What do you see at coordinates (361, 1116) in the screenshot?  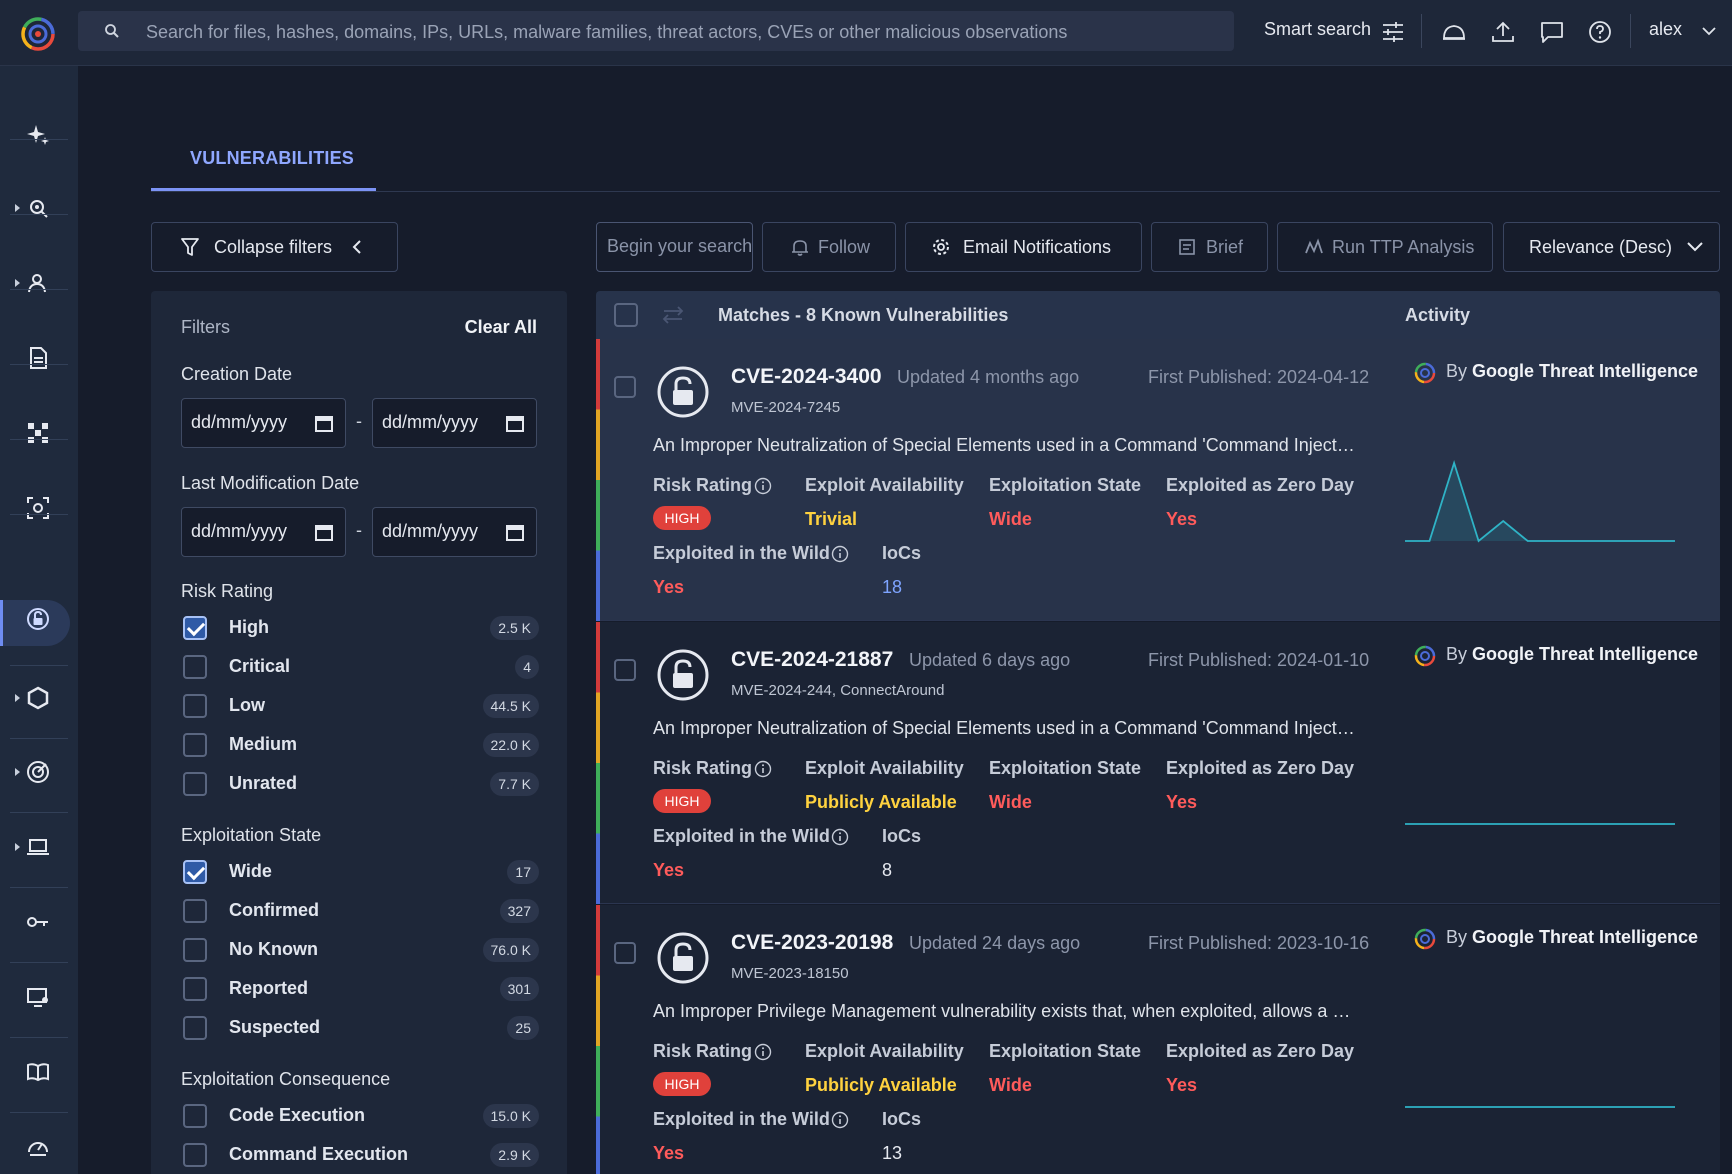 I see `filter-option-consequence-code-execution: Code Execution 15.0 K` at bounding box center [361, 1116].